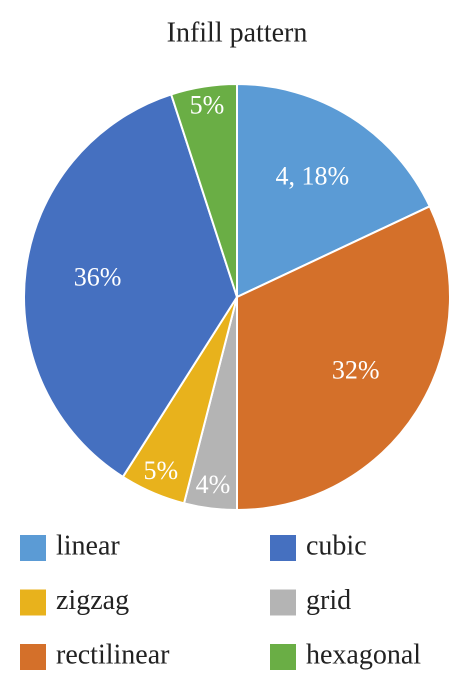 This screenshot has height=692, width=474. I want to click on data-label: 4, 18%, so click(312, 175).